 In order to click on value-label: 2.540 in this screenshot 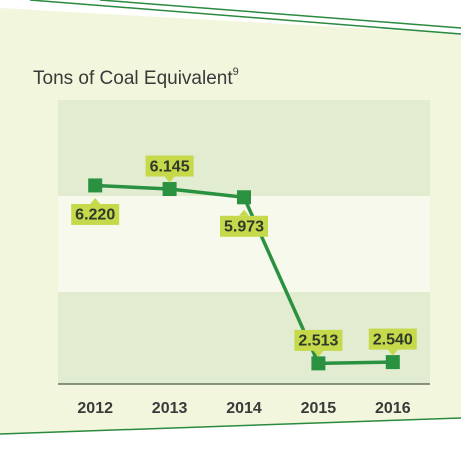, I will do `click(393, 339)`.